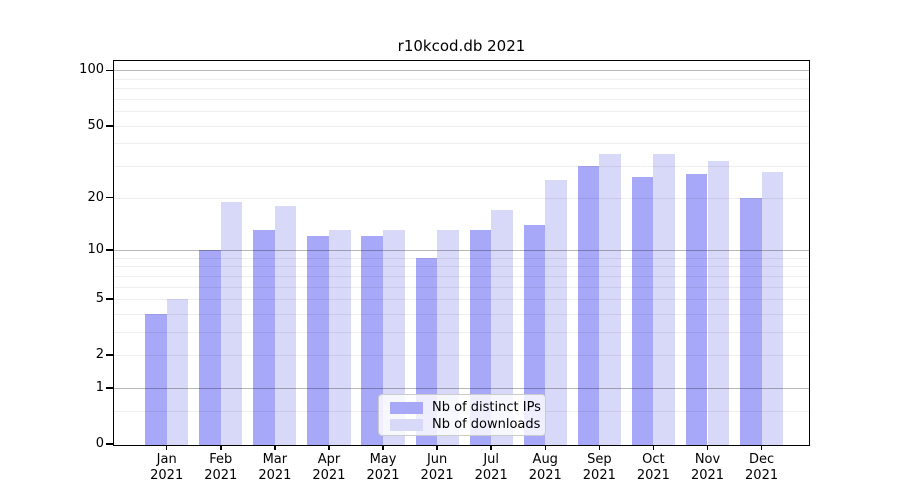  I want to click on x-label-month: Nov, so click(707, 459).